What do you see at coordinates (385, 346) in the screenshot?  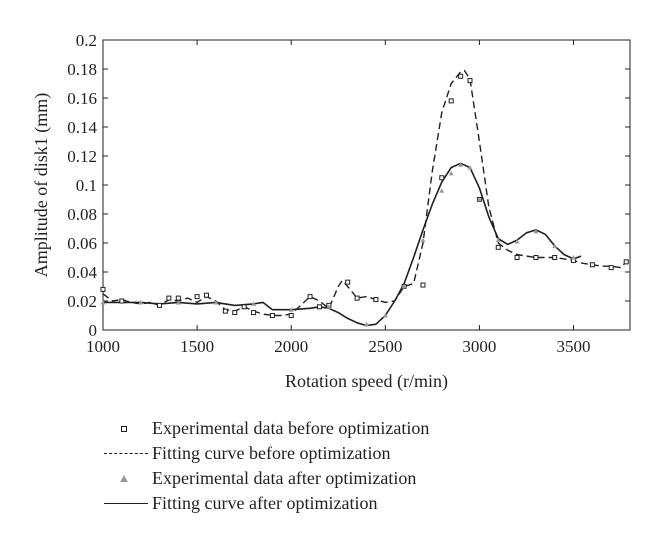 I see `x-tick-label: 2500` at bounding box center [385, 346].